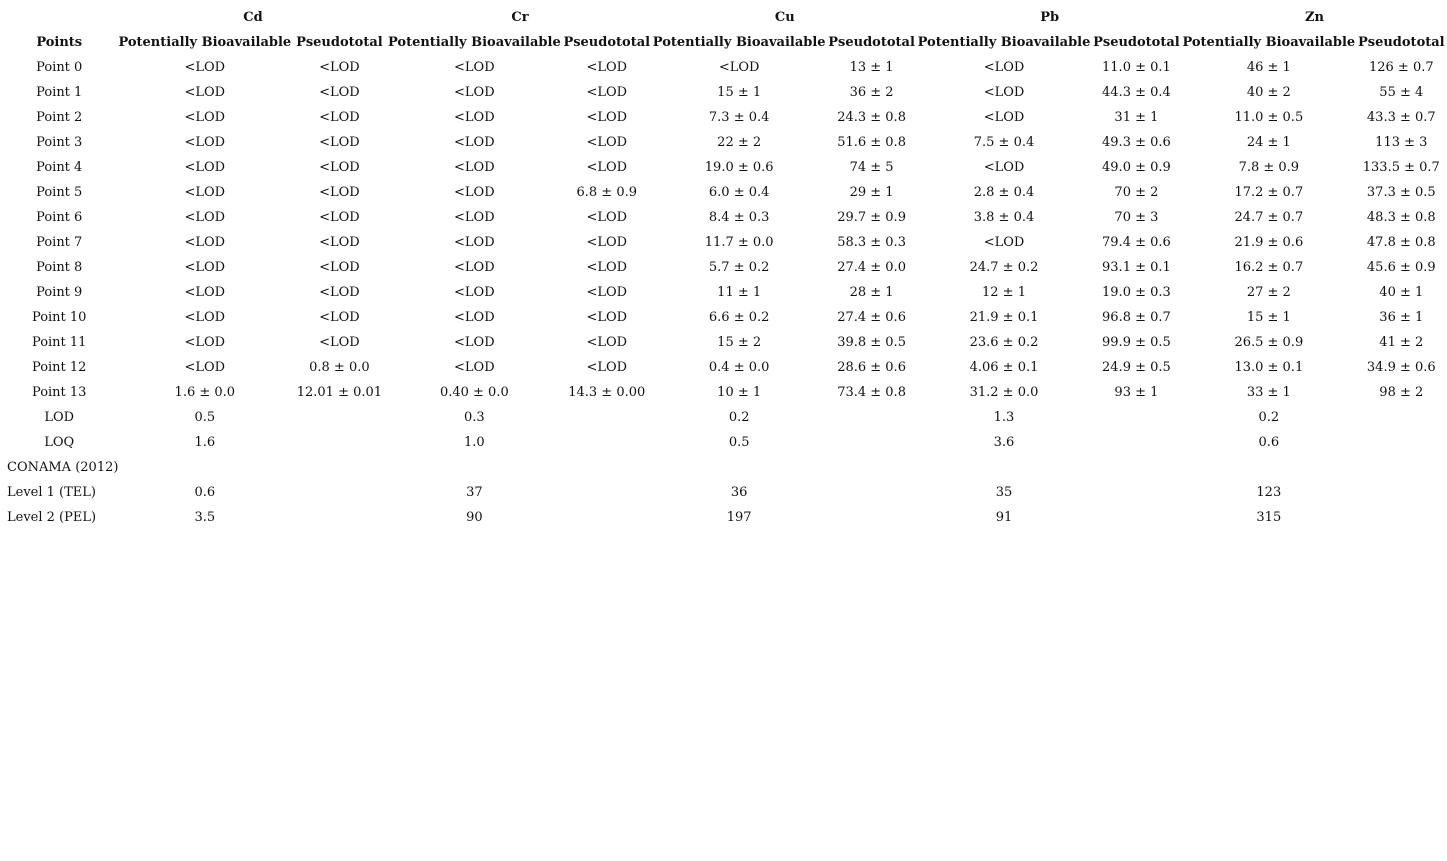 The width and height of the screenshot is (1447, 861). Describe the element at coordinates (1136, 242) in the screenshot. I see `table-cell: 79.4 ± 0.6` at that location.